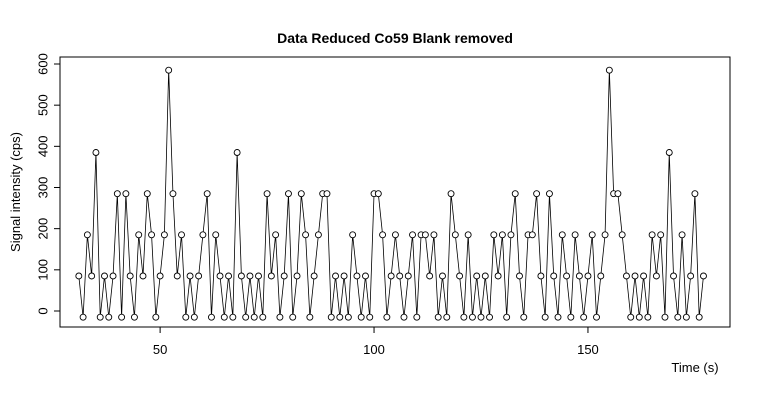 Image resolution: width=760 pixels, height=400 pixels. I want to click on y-tick-label: 400, so click(42, 146).